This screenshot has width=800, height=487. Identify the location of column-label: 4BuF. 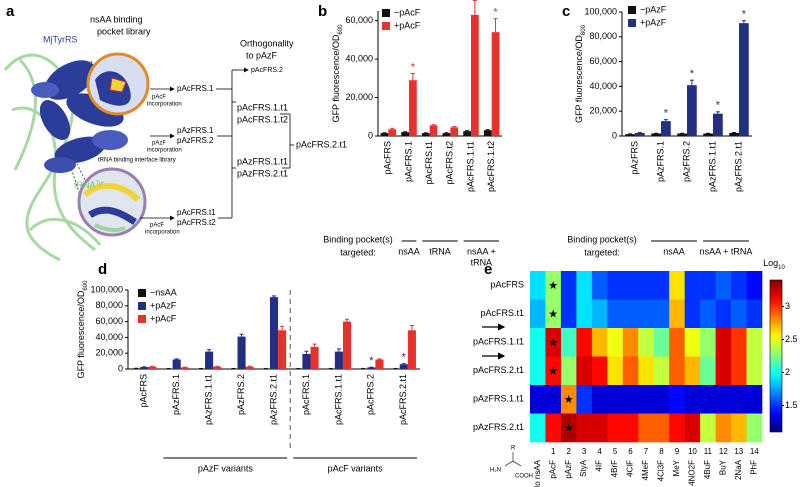
(707, 469).